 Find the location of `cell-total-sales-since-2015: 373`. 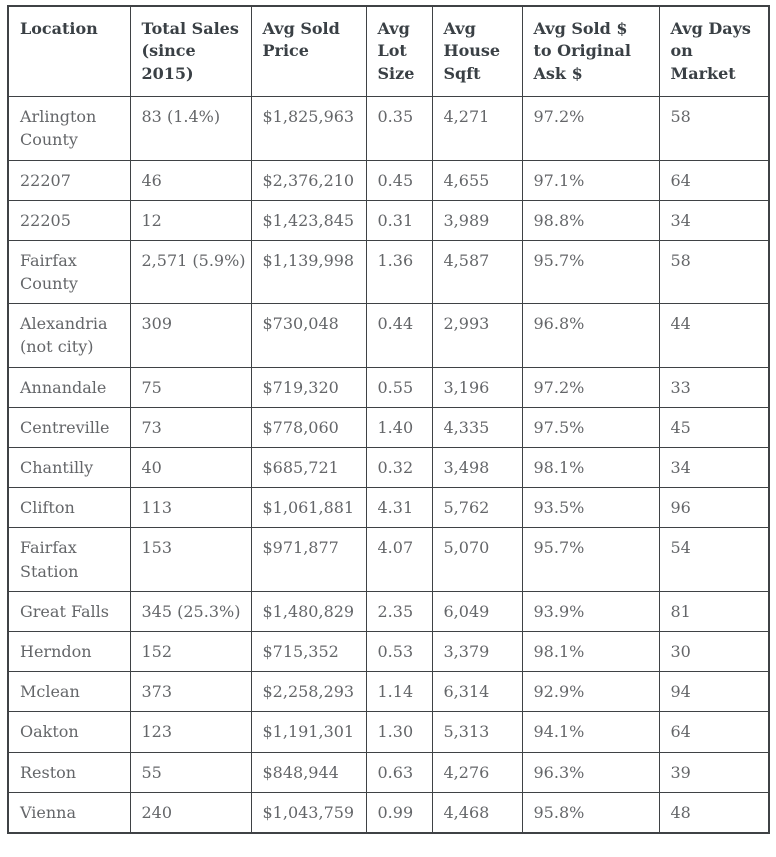

cell-total-sales-since-2015: 373 is located at coordinates (190, 692).